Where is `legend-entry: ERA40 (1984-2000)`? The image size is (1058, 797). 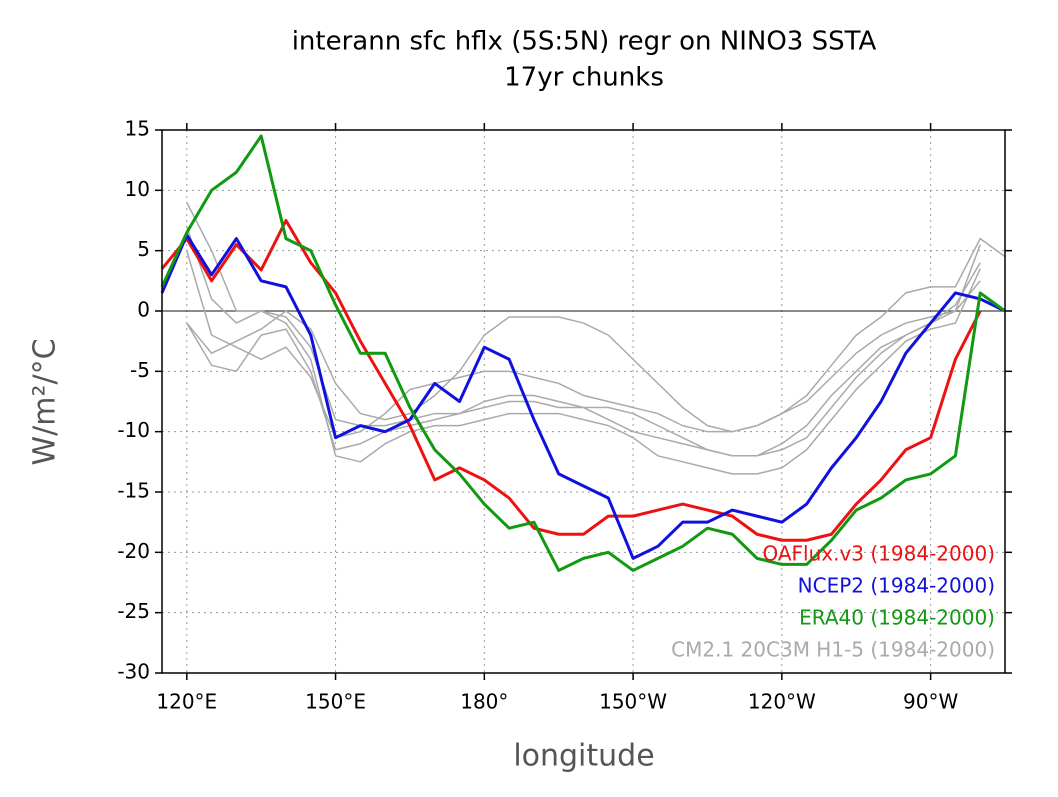
legend-entry: ERA40 (1984-2000) is located at coordinates (897, 618).